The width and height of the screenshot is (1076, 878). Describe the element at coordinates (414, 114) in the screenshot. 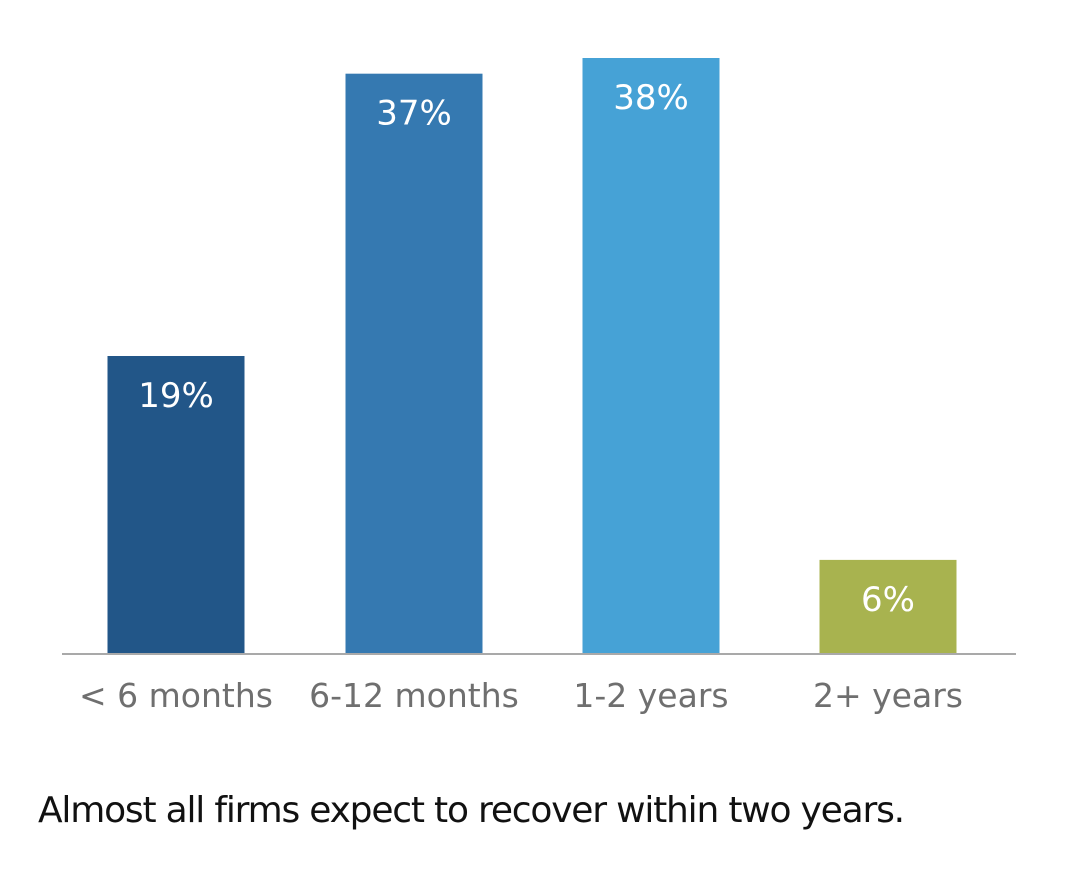

I see `data-label-1: 37%` at that location.